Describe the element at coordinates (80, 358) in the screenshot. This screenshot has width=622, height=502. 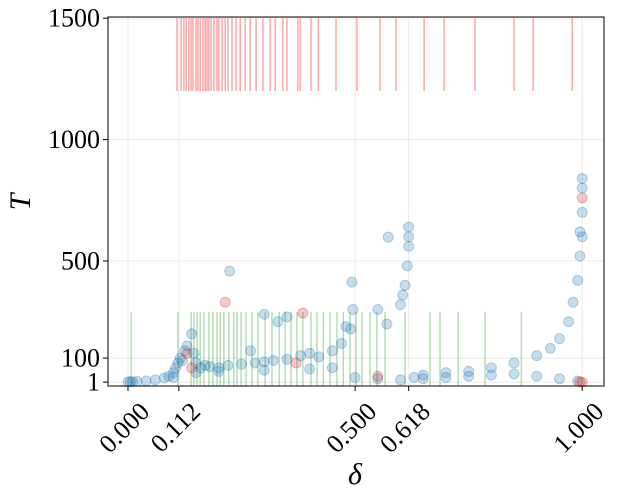
I see `y-tick-label: 100` at that location.